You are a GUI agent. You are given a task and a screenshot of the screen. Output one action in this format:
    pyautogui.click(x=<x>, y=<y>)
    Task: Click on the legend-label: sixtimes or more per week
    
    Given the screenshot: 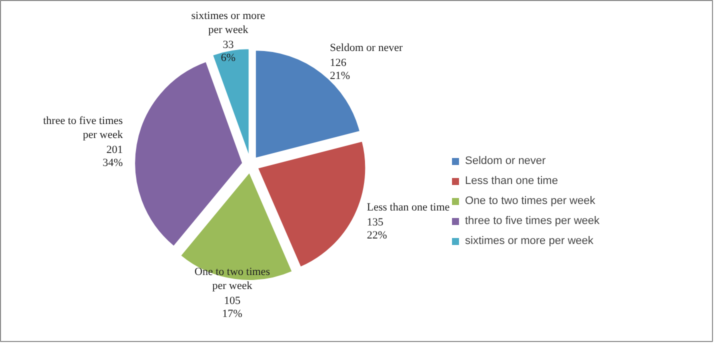 What is the action you would take?
    pyautogui.click(x=529, y=241)
    